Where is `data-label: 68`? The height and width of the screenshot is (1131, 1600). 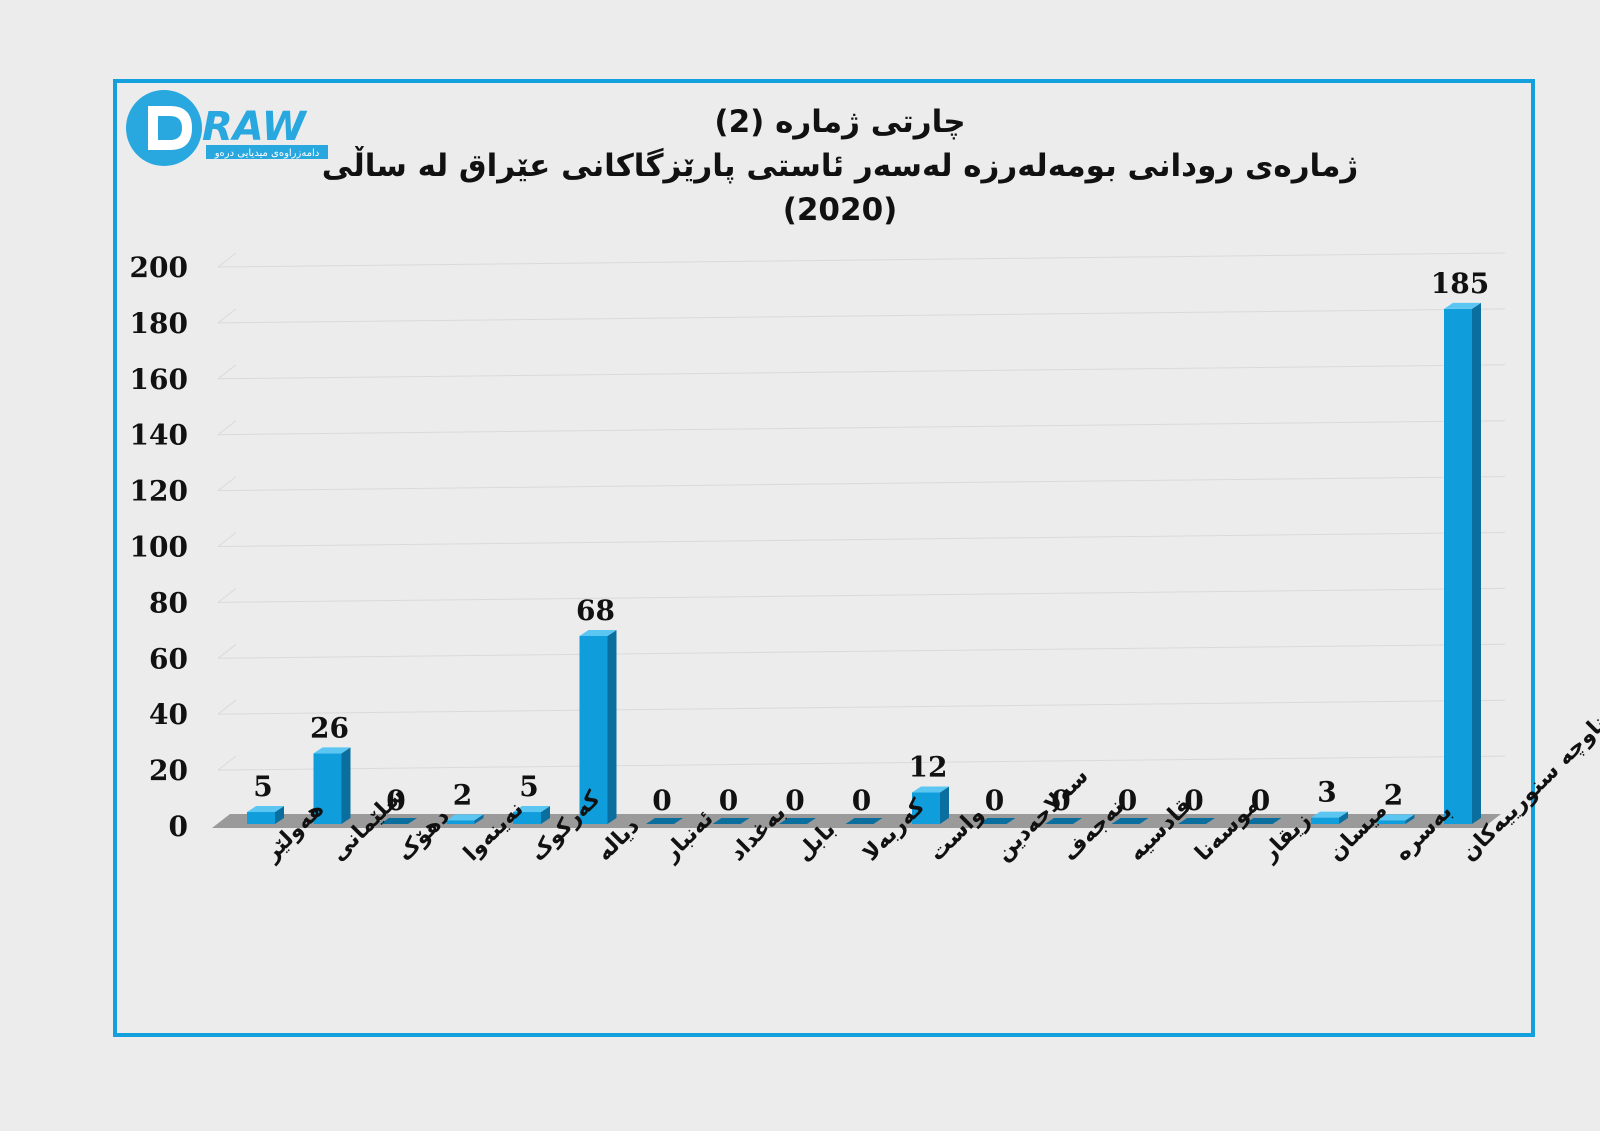 data-label: 68 is located at coordinates (595, 610).